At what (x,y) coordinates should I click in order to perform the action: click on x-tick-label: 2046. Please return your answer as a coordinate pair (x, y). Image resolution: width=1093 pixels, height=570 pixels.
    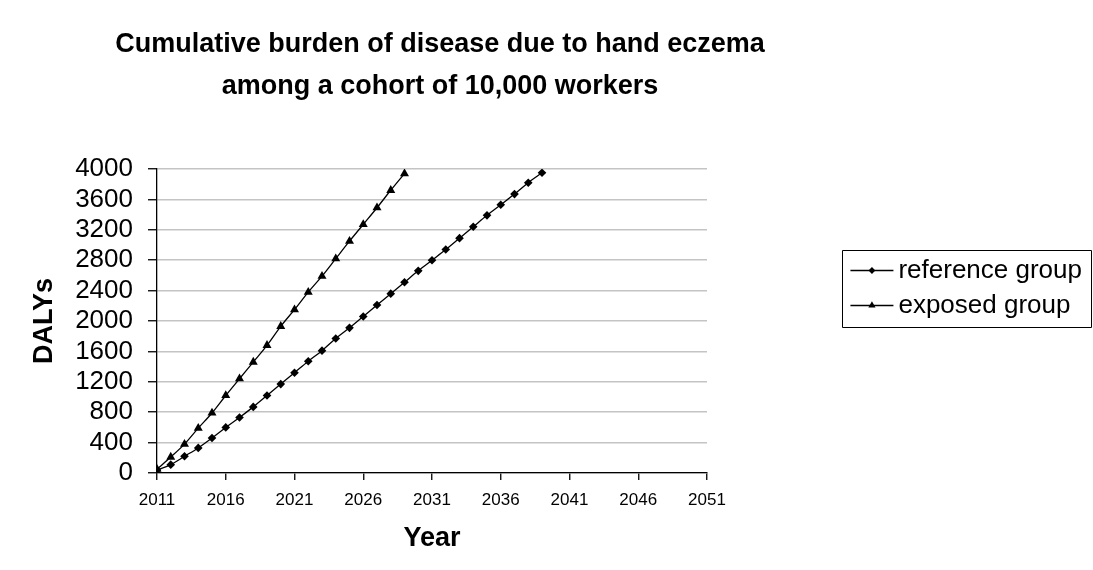
    Looking at the image, I should click on (638, 499).